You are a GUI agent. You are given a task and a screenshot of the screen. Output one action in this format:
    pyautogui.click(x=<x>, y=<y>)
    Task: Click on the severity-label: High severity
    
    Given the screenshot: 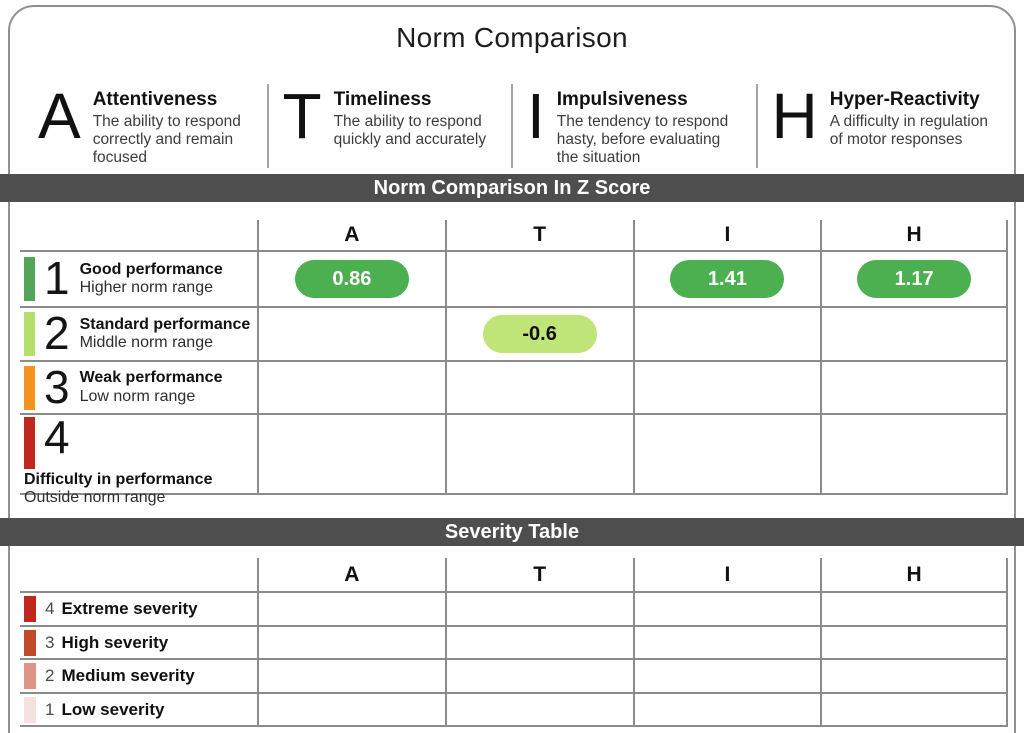 What is the action you would take?
    pyautogui.click(x=115, y=642)
    